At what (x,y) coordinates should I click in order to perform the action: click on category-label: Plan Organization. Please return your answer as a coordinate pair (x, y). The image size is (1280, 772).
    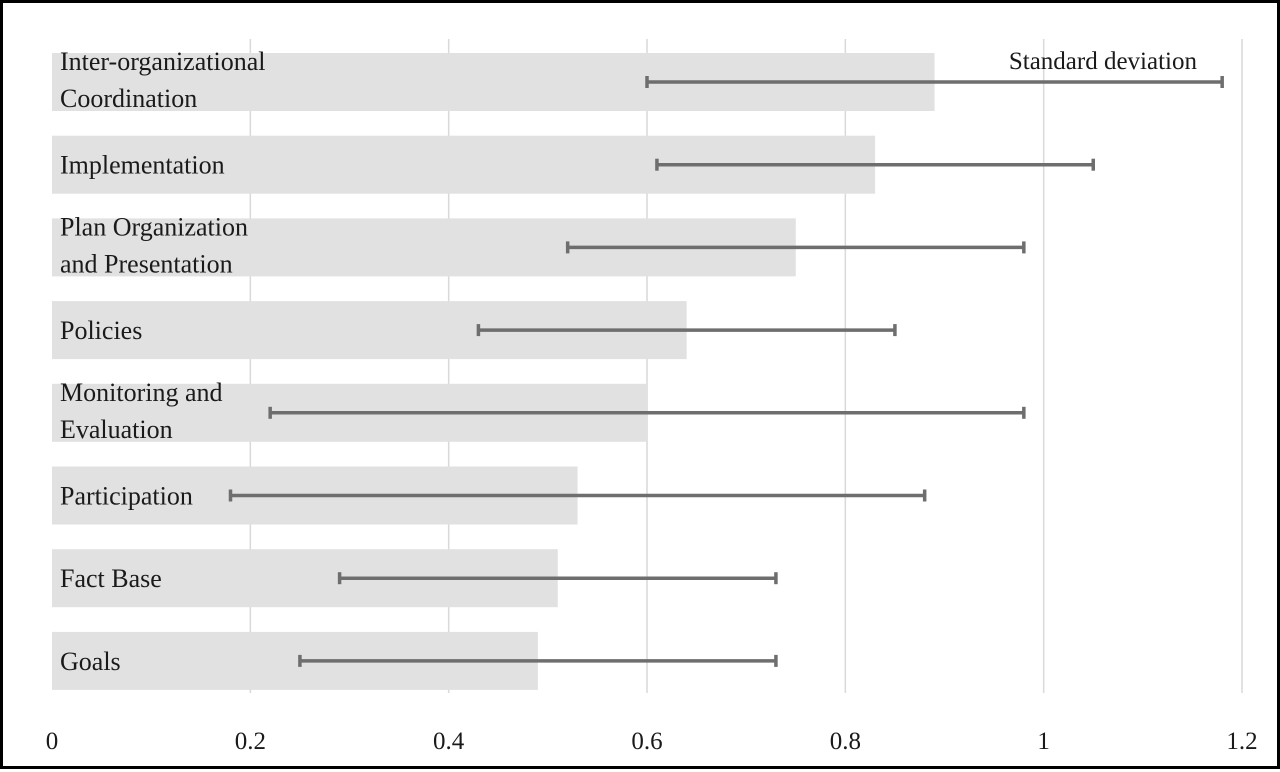
    Looking at the image, I should click on (154, 226).